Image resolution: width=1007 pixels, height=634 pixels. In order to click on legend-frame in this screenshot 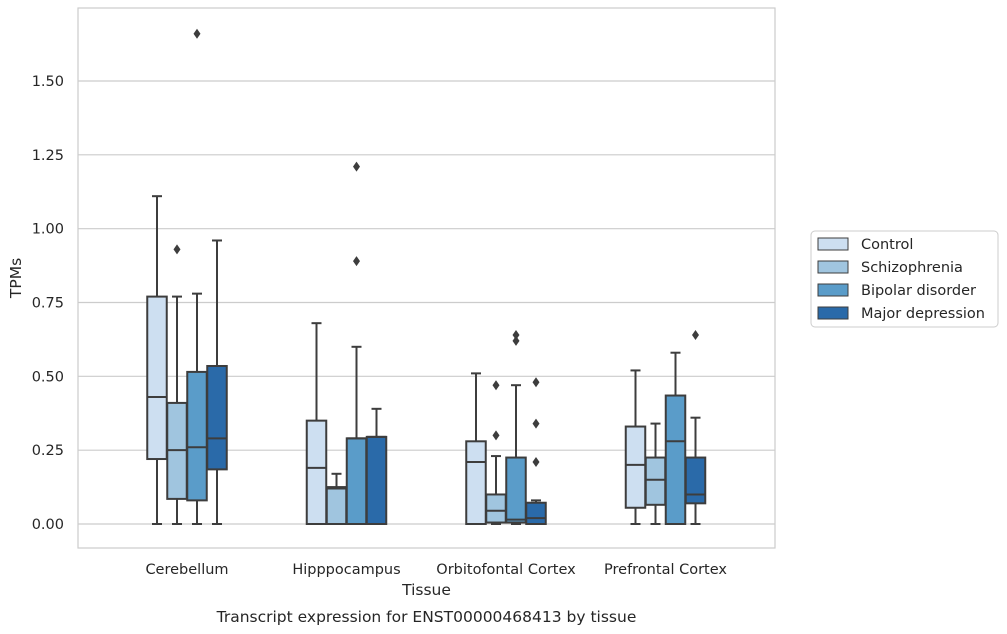, I will do `click(904, 279)`.